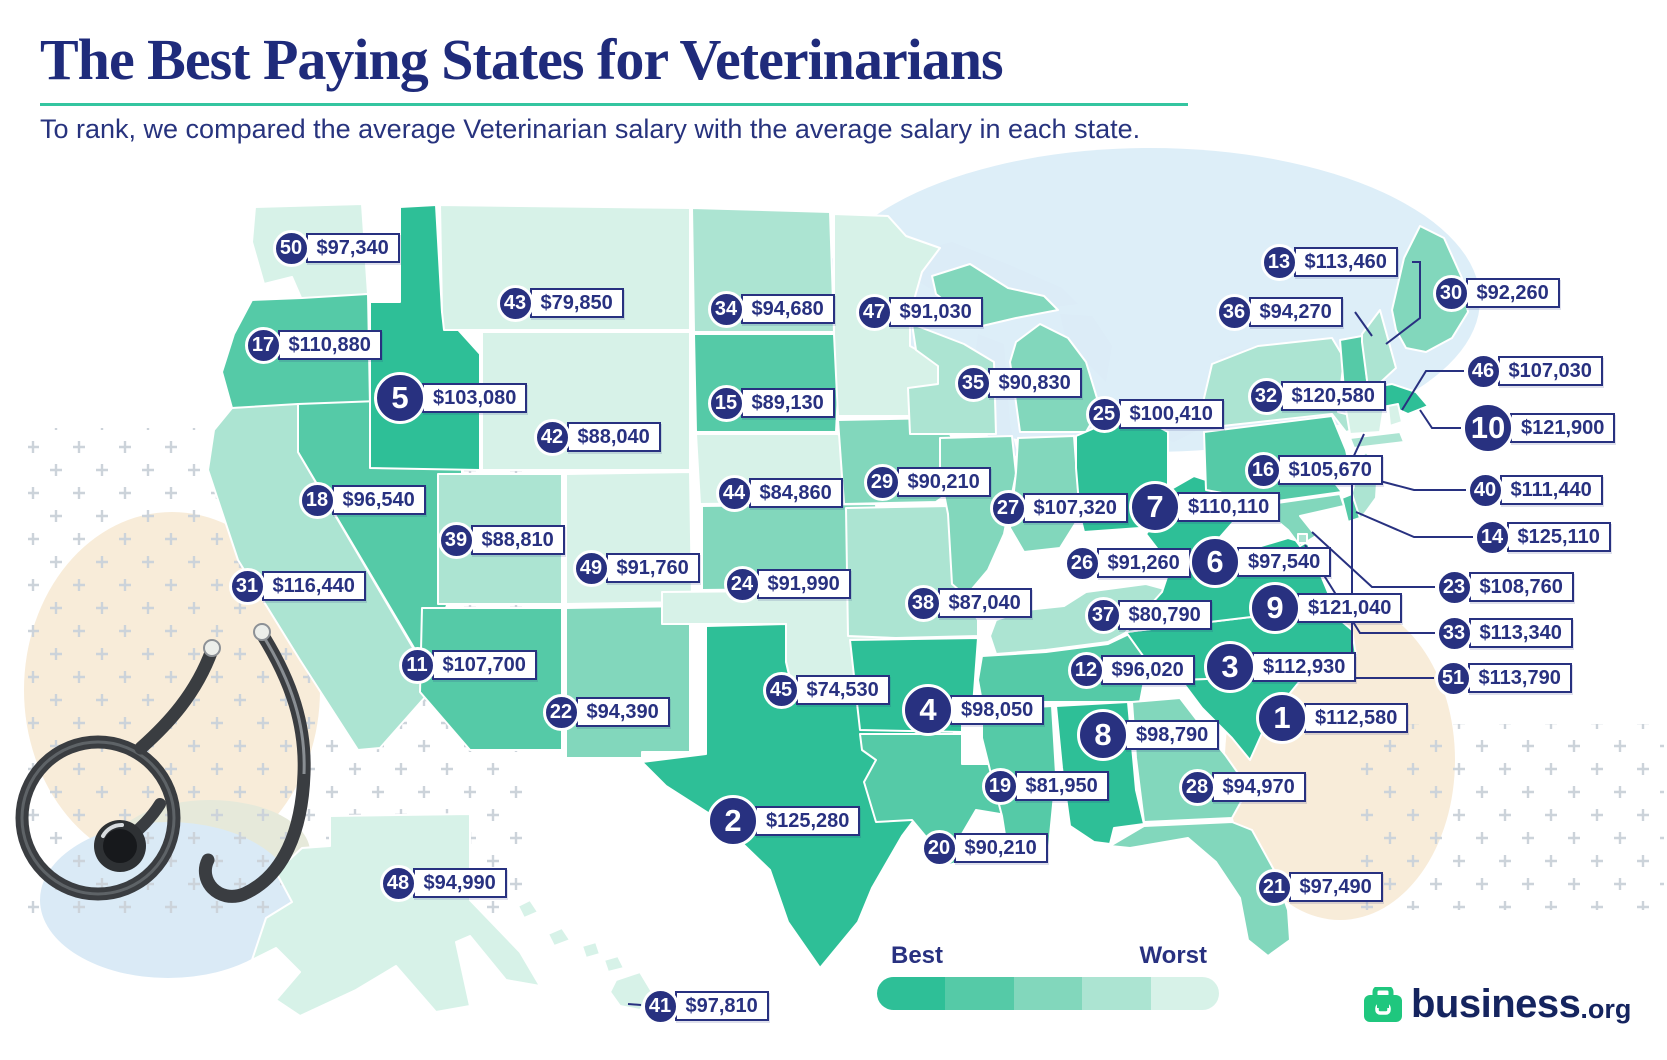 This screenshot has height=1060, width=1667. What do you see at coordinates (263, 345) in the screenshot?
I see `rank-badge-or: 17` at bounding box center [263, 345].